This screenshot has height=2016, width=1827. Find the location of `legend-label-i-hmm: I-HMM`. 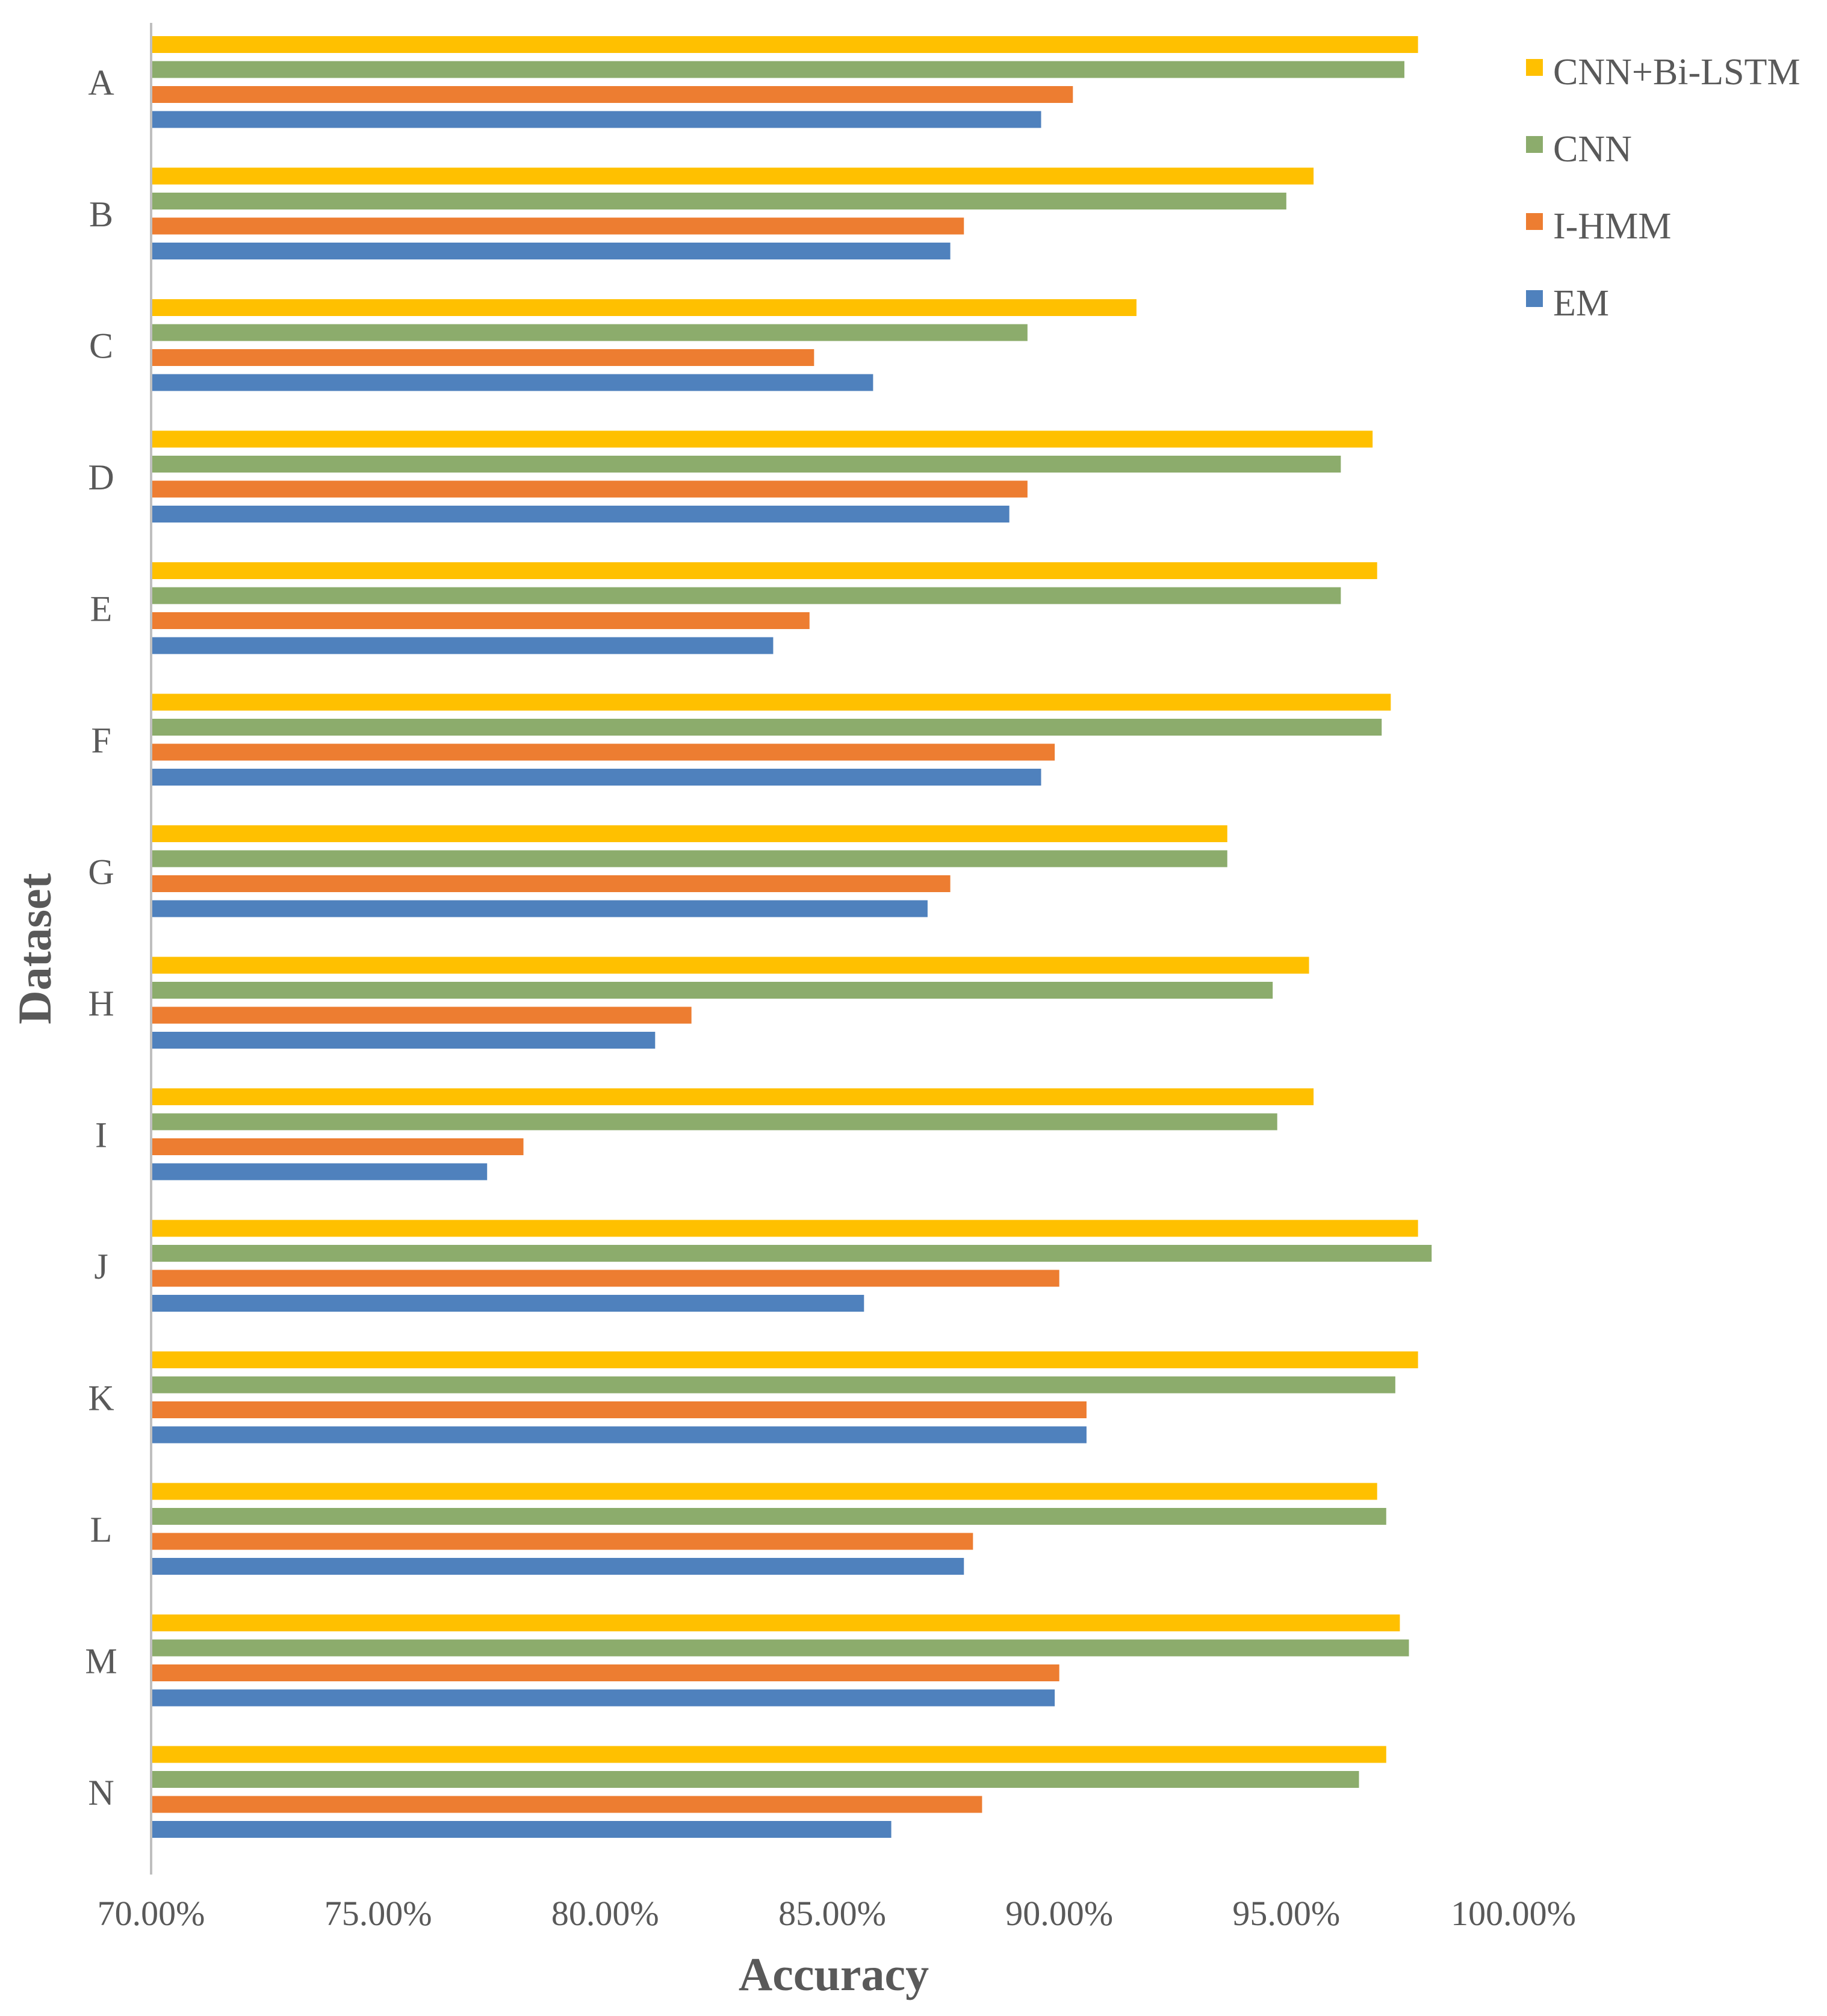

legend-label-i-hmm: I-HMM is located at coordinates (1612, 226).